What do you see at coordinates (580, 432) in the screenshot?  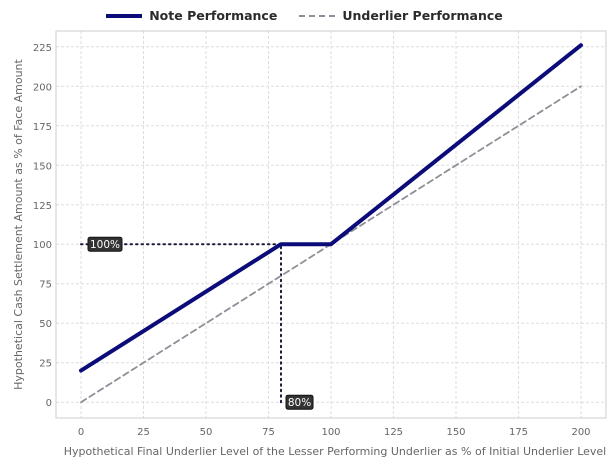 I see `x-tick-label: 200` at bounding box center [580, 432].